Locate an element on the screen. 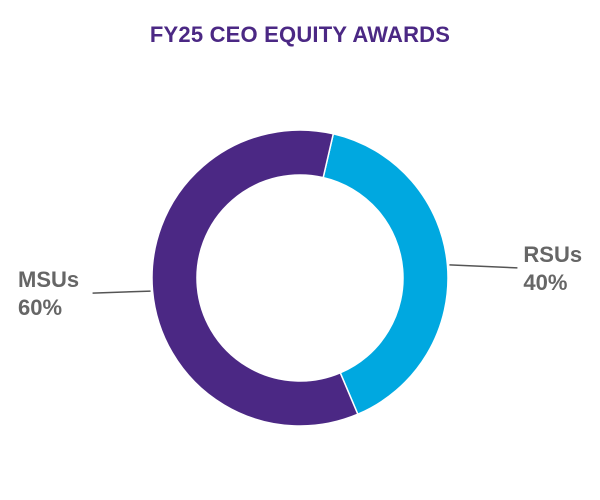 This screenshot has height=500, width=600. leader-lines is located at coordinates (305, 279).